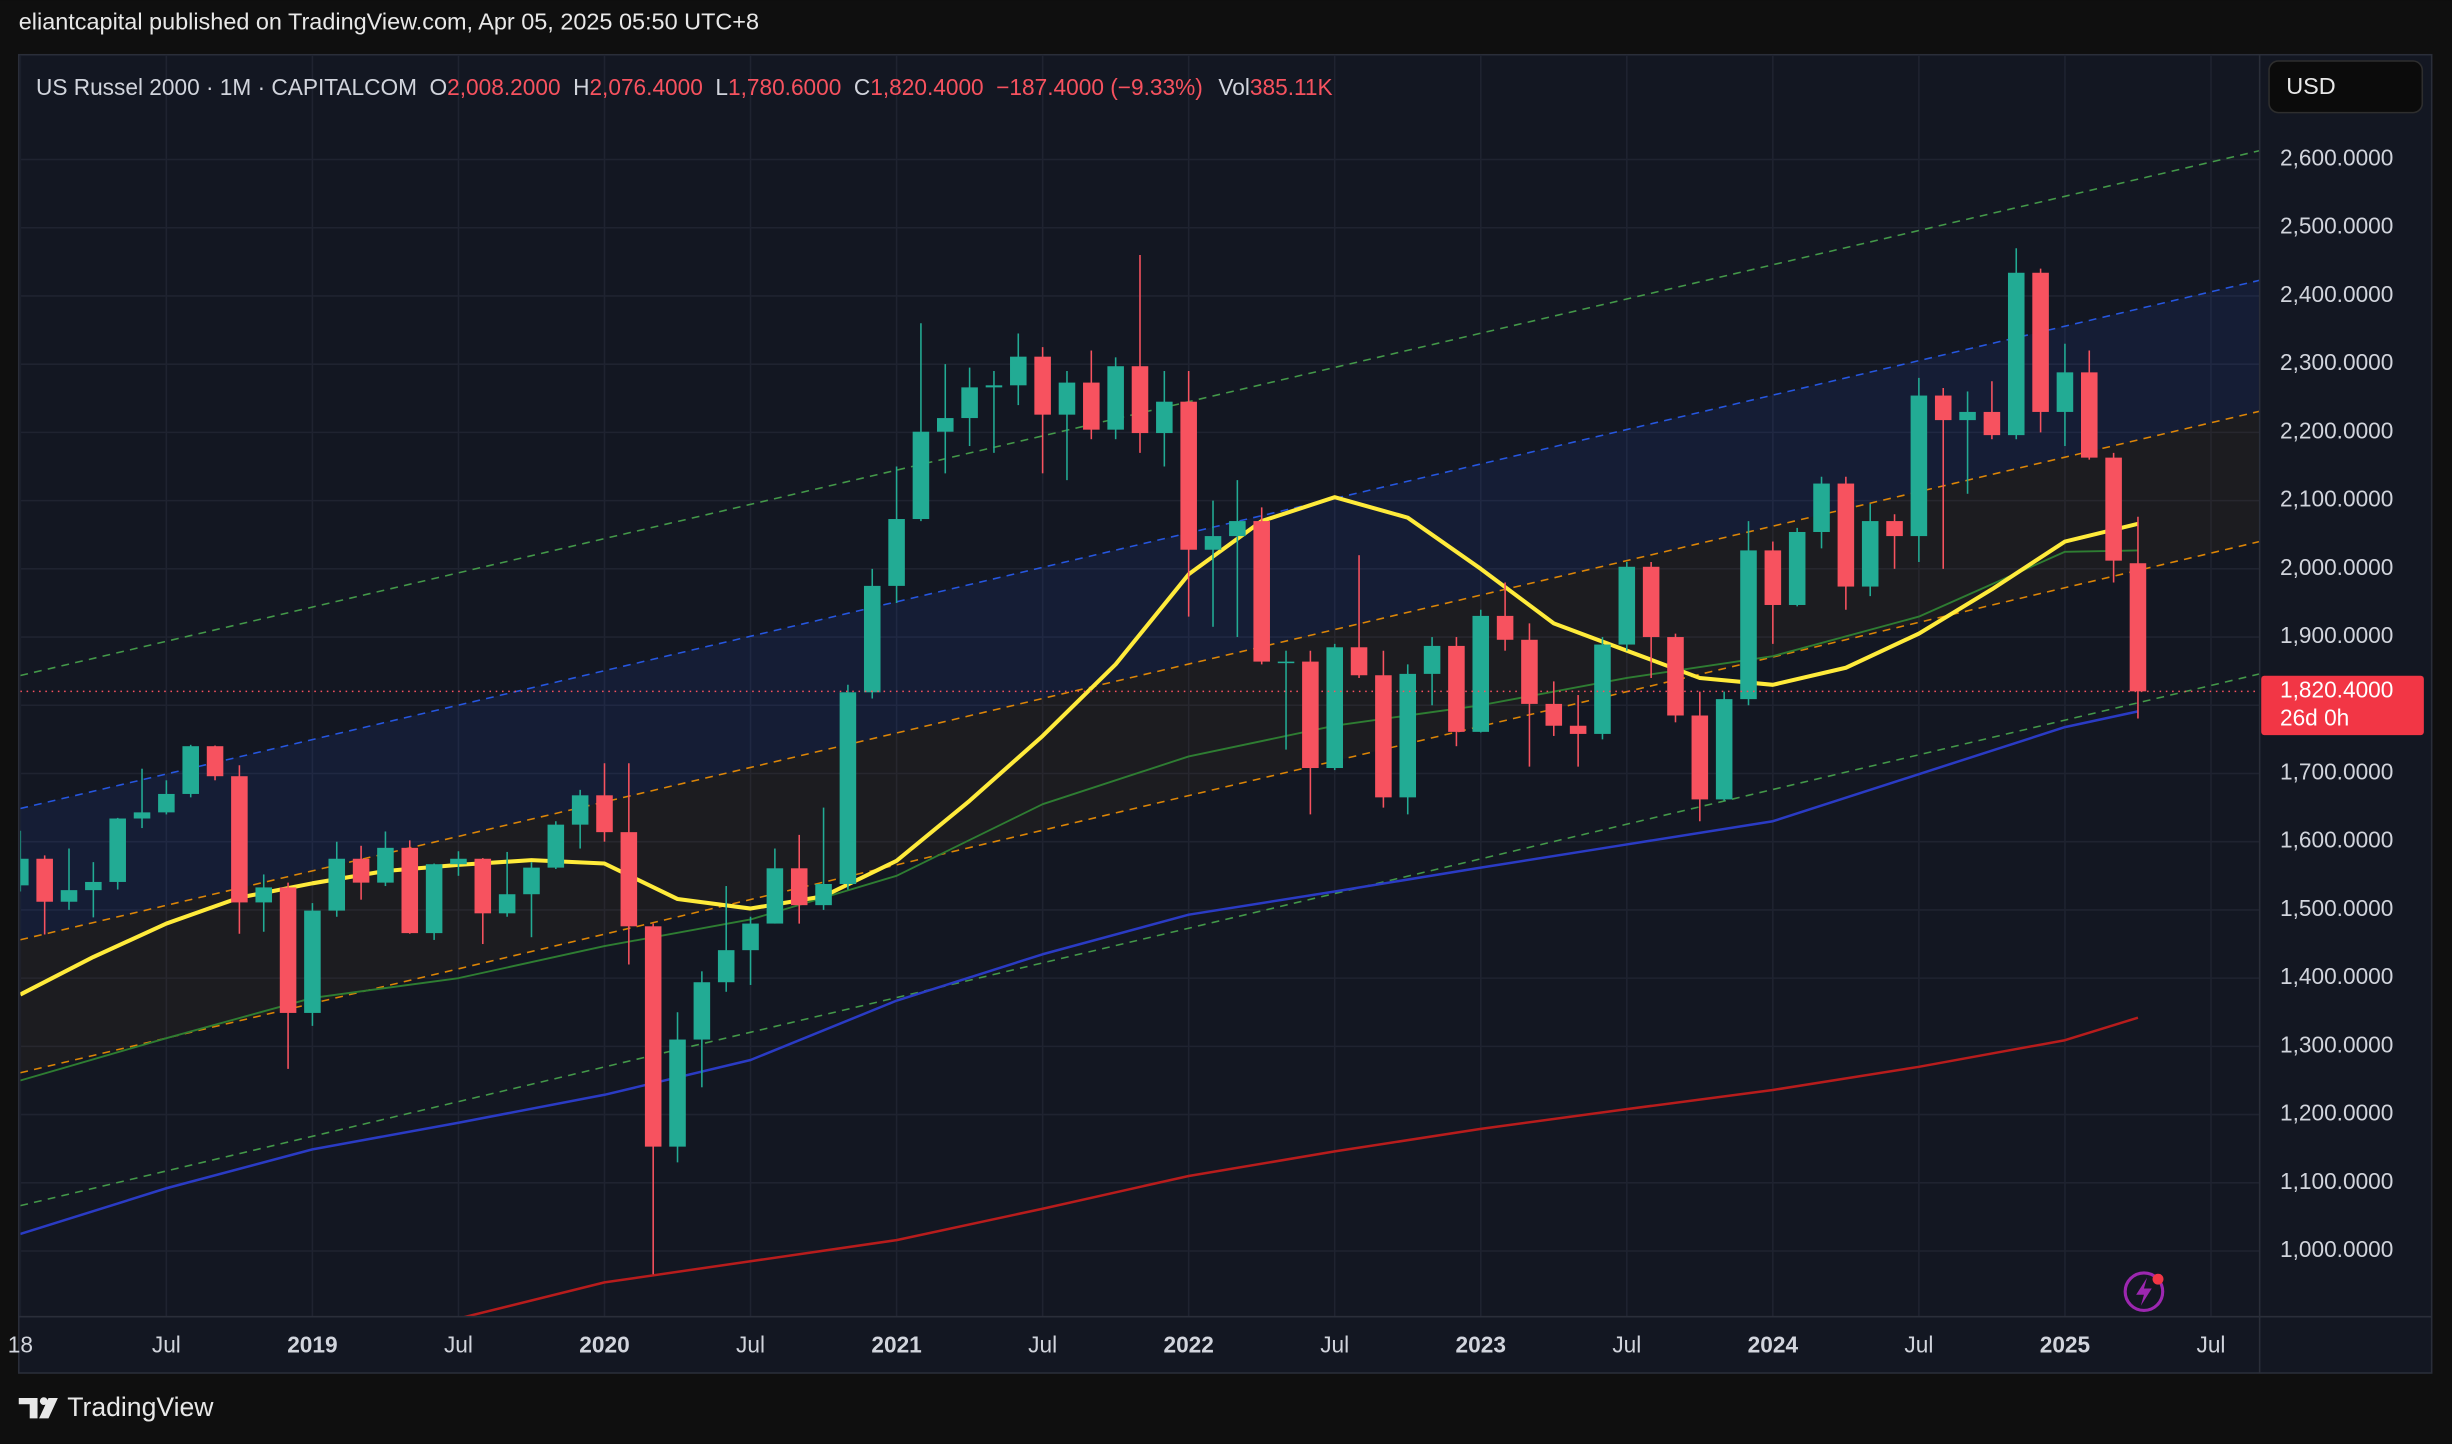 The image size is (2452, 1444). Describe the element at coordinates (604, 1344) in the screenshot. I see `x-tick-label: 2020` at that location.